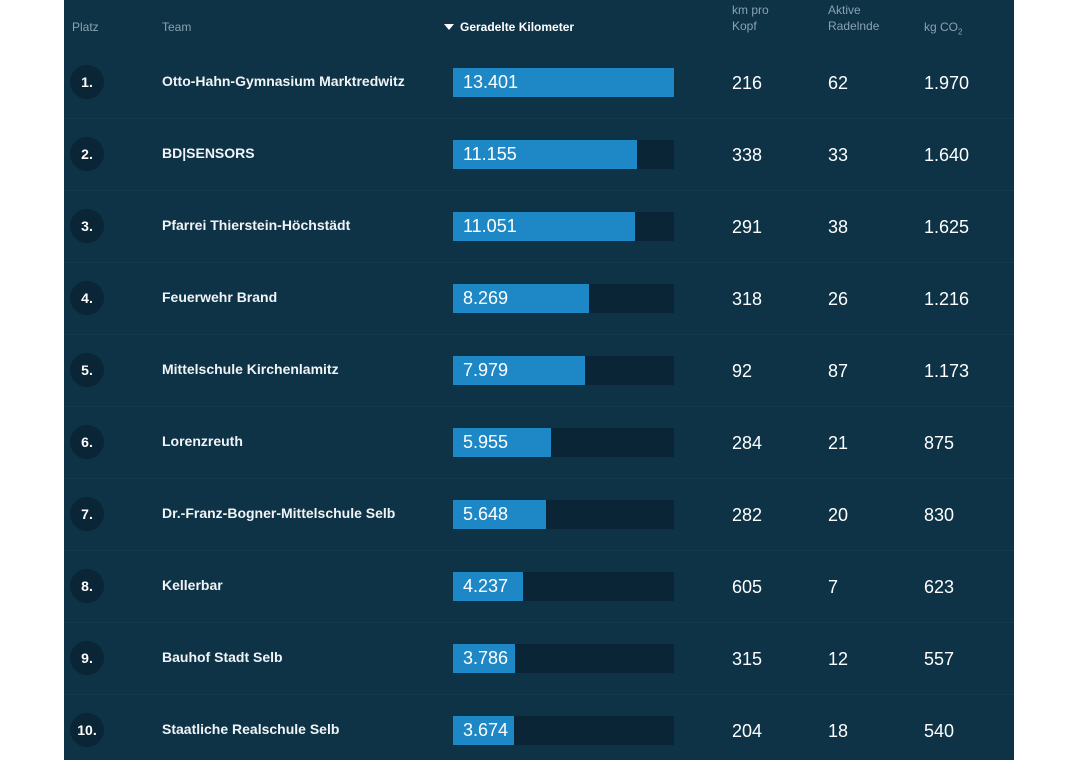 Image resolution: width=1080 pixels, height=760 pixels. I want to click on kg-co2-value: 1.173, so click(947, 371).